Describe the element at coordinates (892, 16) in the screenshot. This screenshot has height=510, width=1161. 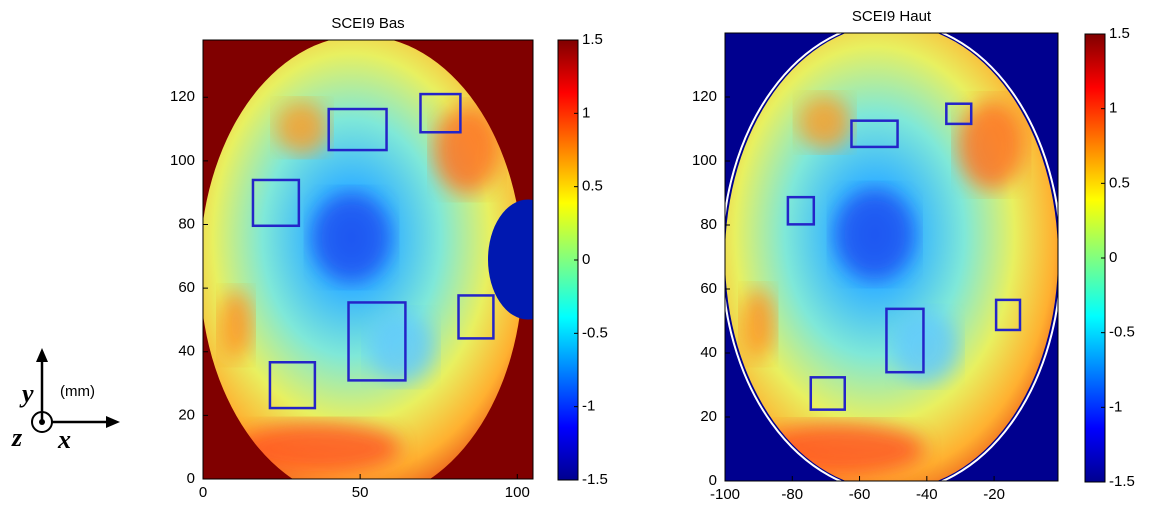
I see `chart-title: SCEI9 Haut` at that location.